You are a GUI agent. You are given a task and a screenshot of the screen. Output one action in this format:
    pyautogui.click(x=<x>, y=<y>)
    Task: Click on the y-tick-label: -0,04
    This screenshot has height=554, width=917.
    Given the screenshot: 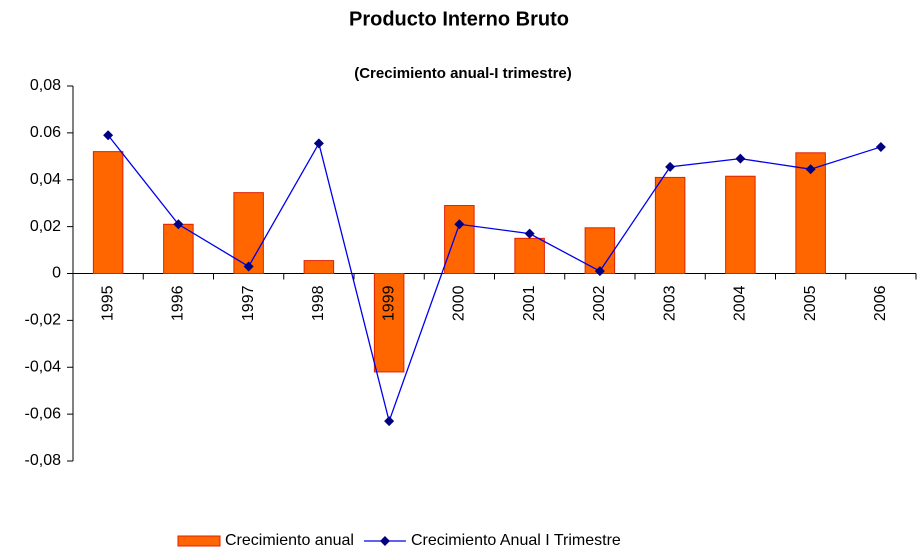 What is the action you would take?
    pyautogui.click(x=43, y=366)
    